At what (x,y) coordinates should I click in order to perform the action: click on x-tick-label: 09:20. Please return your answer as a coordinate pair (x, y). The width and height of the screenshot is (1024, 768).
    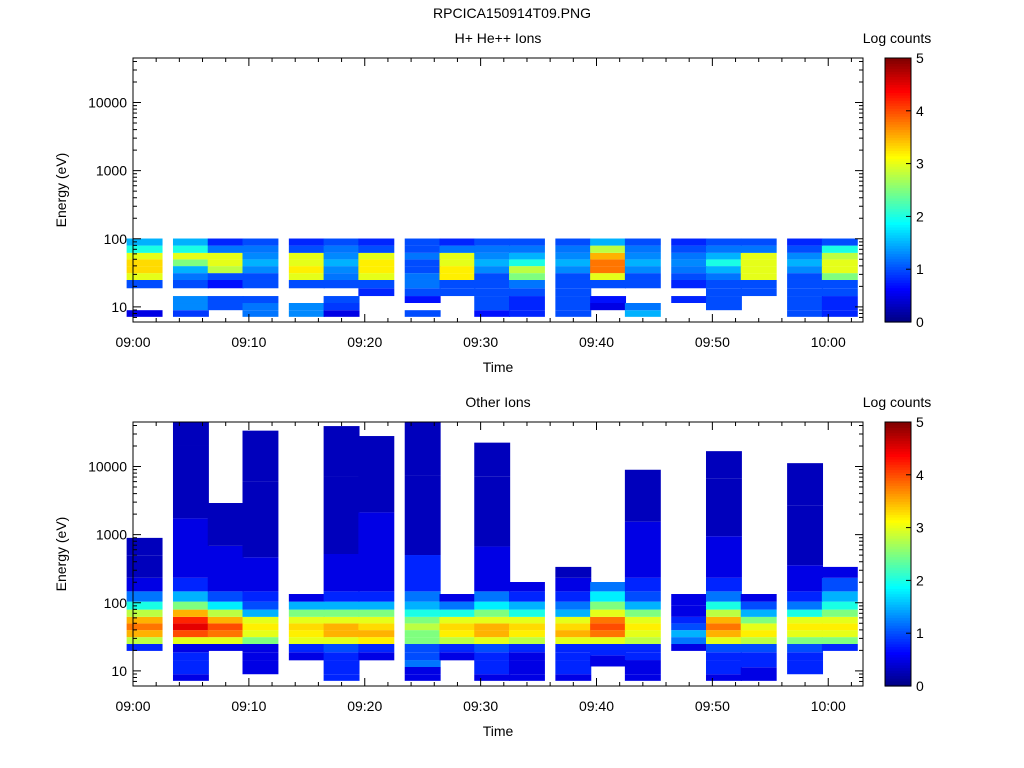
    Looking at the image, I should click on (364, 342).